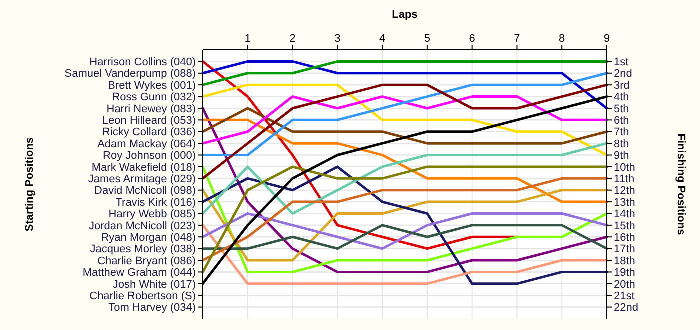 This screenshot has height=330, width=700. What do you see at coordinates (622, 144) in the screenshot?
I see `y-tick-label: 8th` at bounding box center [622, 144].